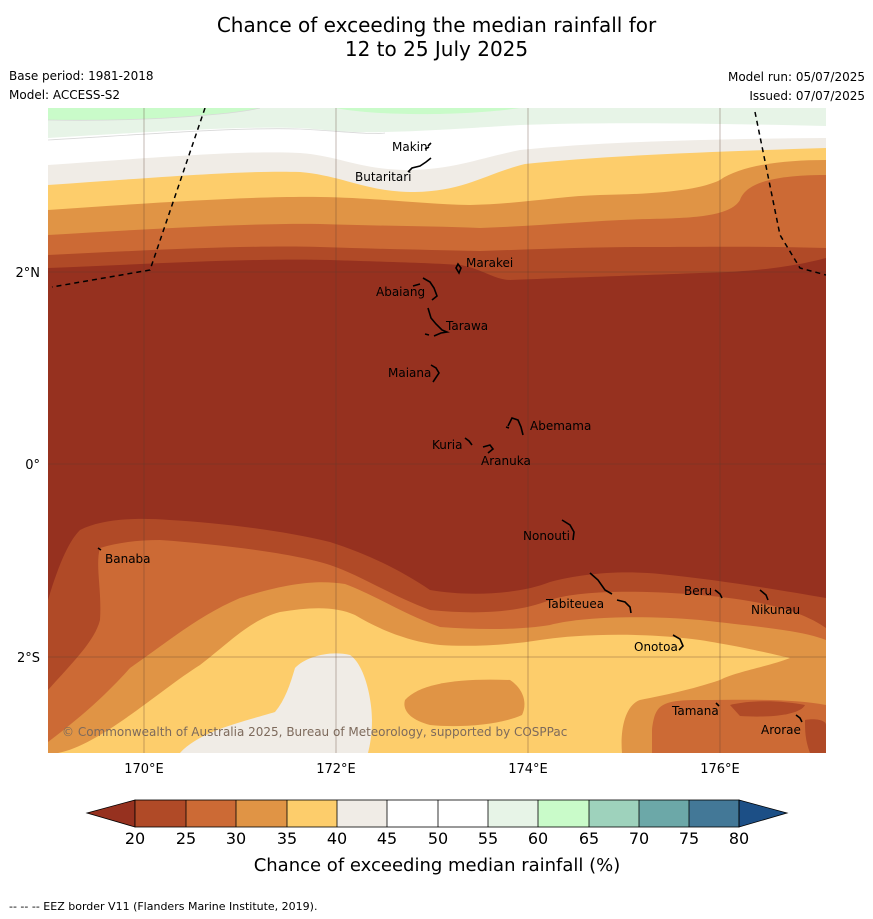  What do you see at coordinates (775, 610) in the screenshot?
I see `place-label-nikunau: Nikunau` at bounding box center [775, 610].